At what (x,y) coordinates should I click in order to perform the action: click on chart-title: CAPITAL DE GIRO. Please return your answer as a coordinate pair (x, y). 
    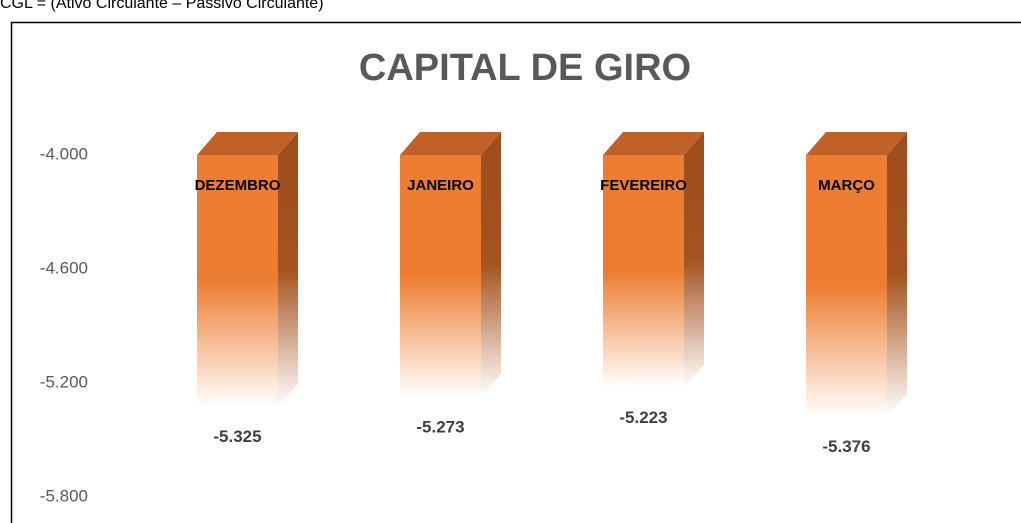
    Looking at the image, I should click on (525, 68).